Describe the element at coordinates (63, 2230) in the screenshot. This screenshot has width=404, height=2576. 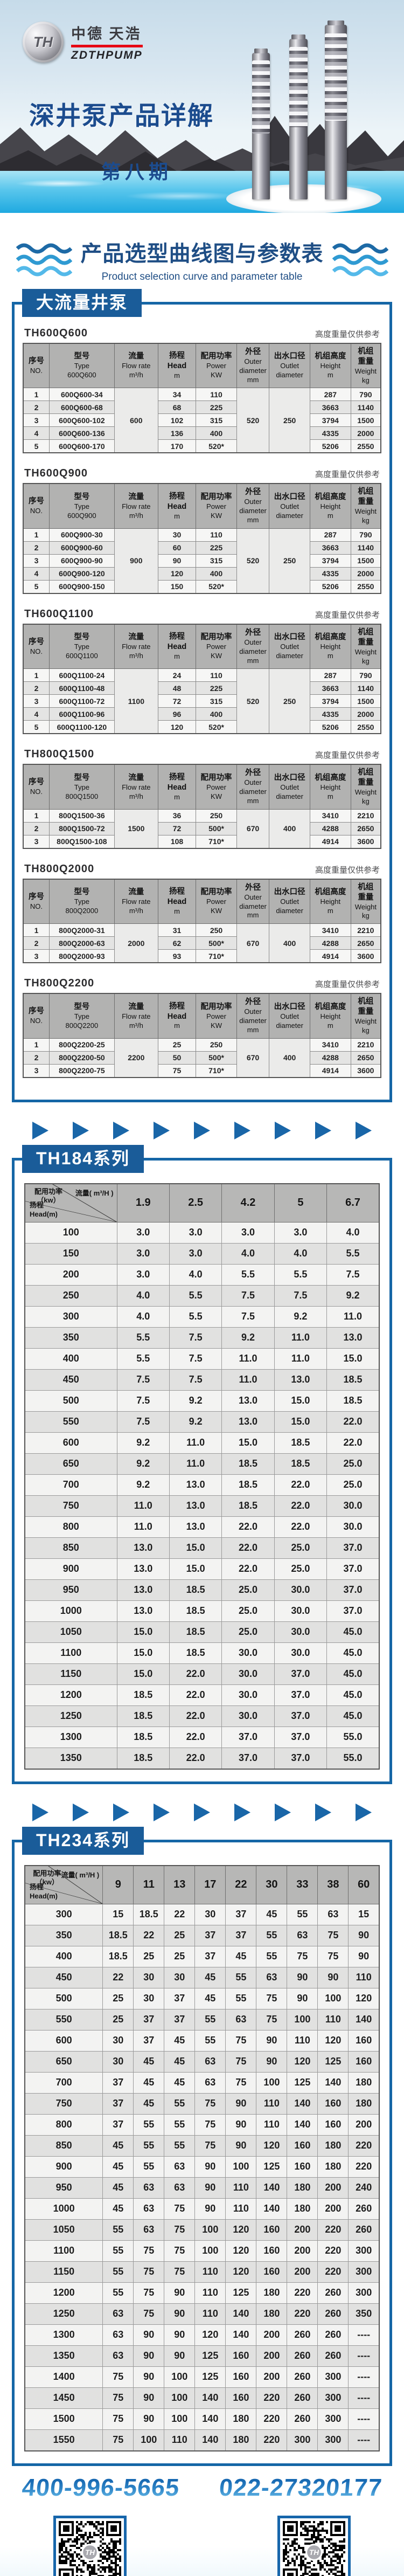
I see `series-head-cell: 1050` at that location.